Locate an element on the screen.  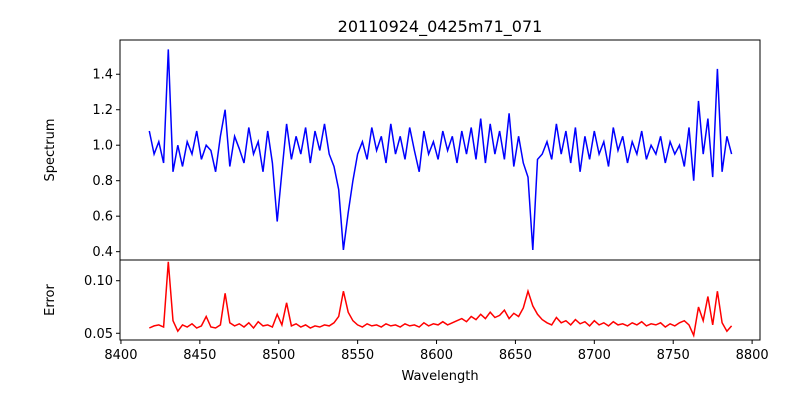
top-y-axis-label: Spectrum is located at coordinates (50, 150).